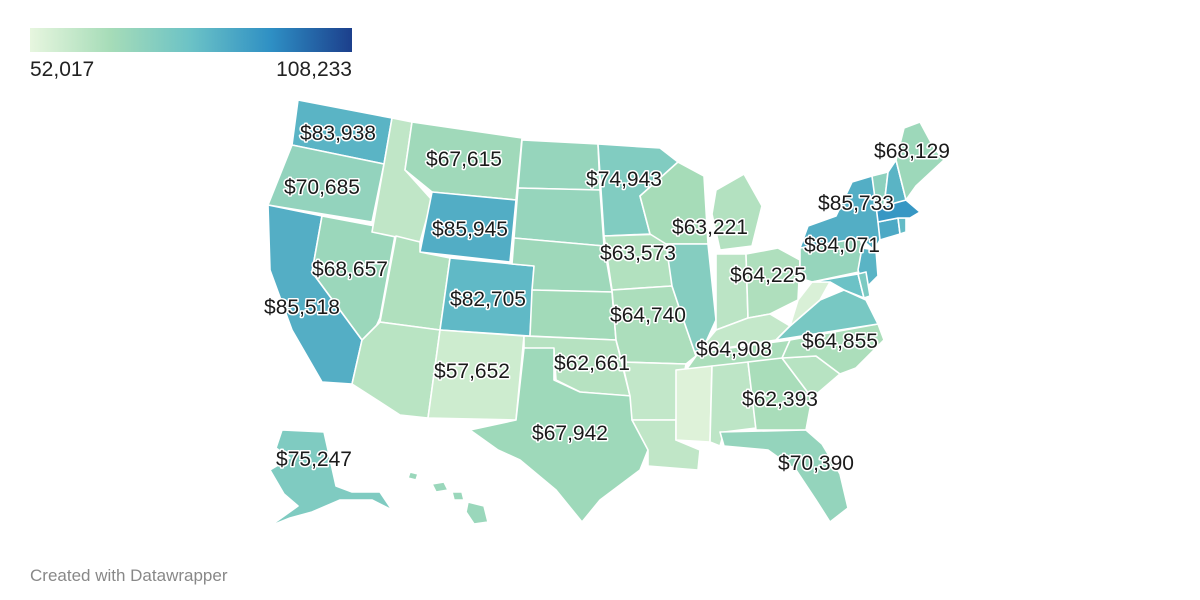 The height and width of the screenshot is (600, 1200). What do you see at coordinates (768, 275) in the screenshot?
I see `value-label-ohio: $64,225` at bounding box center [768, 275].